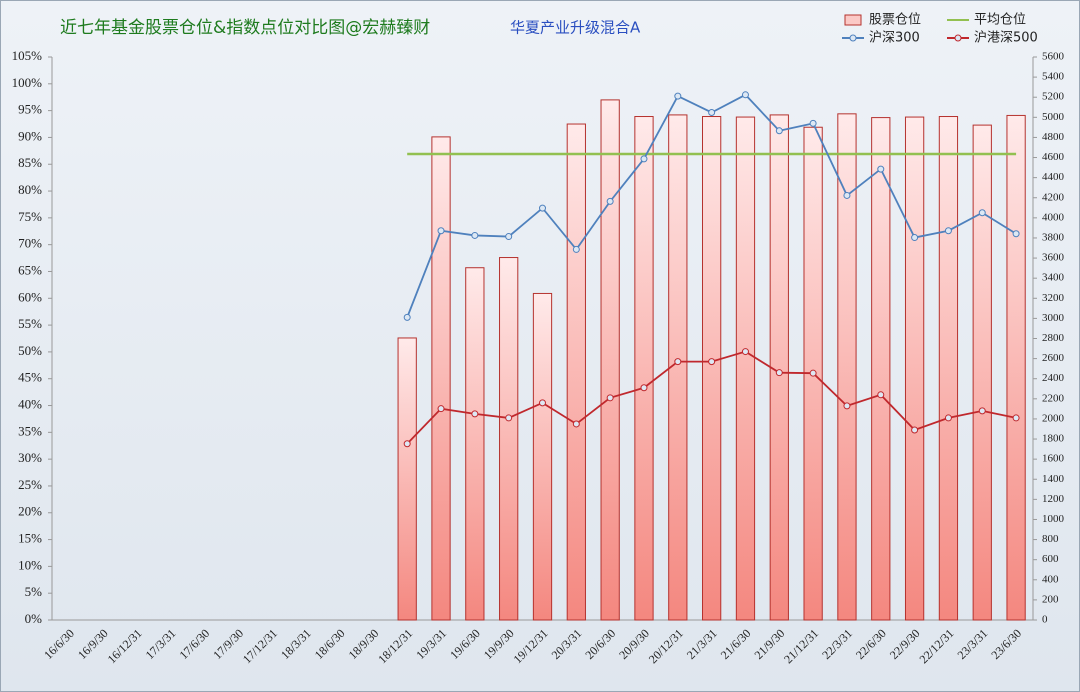  What do you see at coordinates (30, 189) in the screenshot?
I see `y-tick-label: 80%` at bounding box center [30, 189].